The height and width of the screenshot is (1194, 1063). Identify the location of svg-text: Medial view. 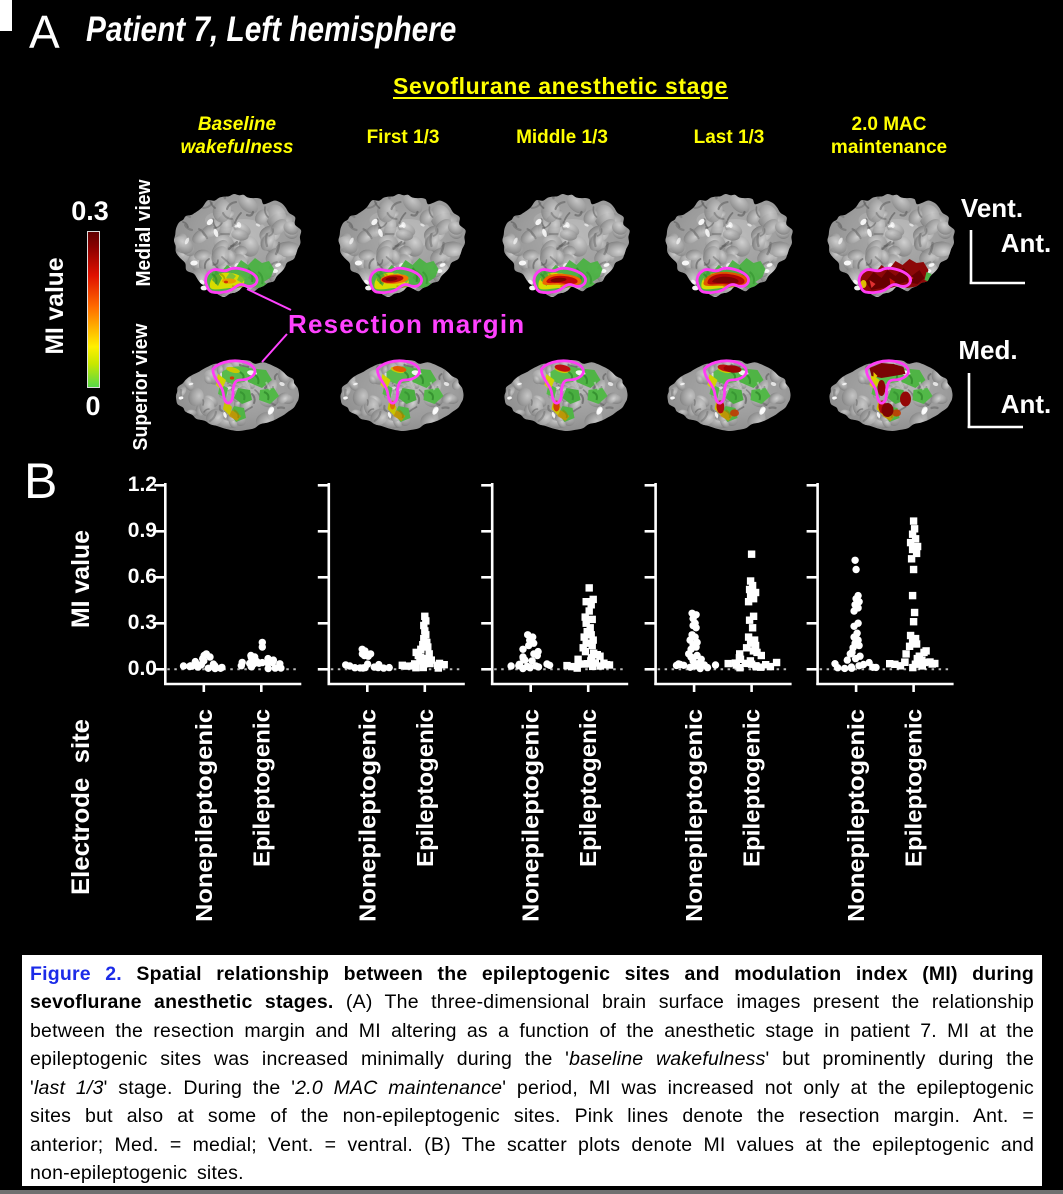
(144, 232).